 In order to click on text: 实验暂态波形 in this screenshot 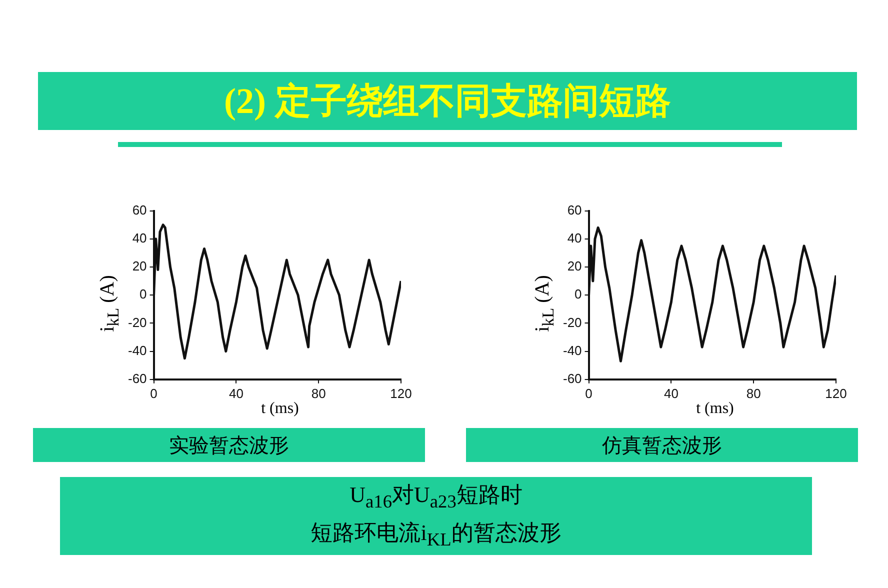, I will do `click(229, 445)`.